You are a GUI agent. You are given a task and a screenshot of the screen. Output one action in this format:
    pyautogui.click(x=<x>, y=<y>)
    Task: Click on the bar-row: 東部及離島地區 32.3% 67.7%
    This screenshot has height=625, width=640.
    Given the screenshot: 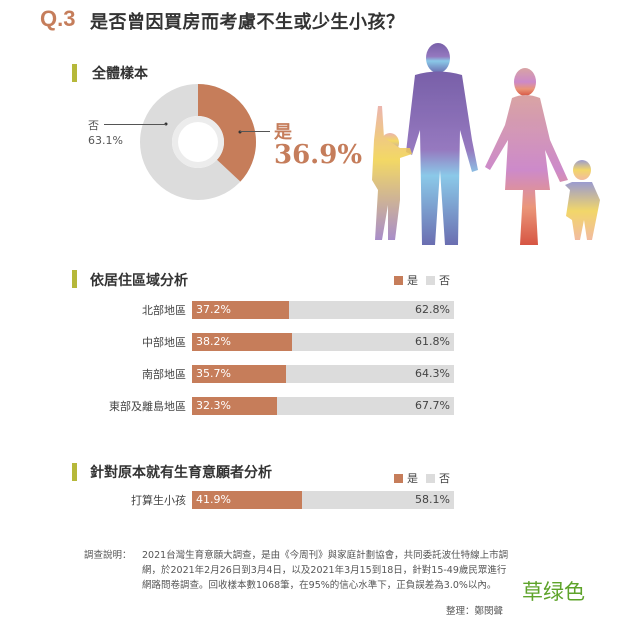 What is the action you would take?
    pyautogui.click(x=260, y=406)
    